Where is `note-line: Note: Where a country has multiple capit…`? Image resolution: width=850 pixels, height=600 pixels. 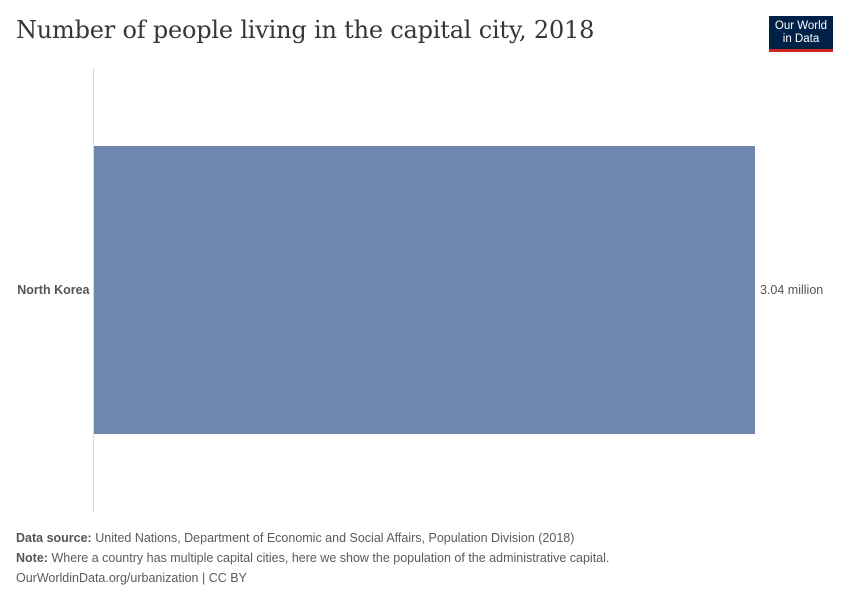
note-line: Note: Where a country has multiple capit… is located at coordinates (426, 558).